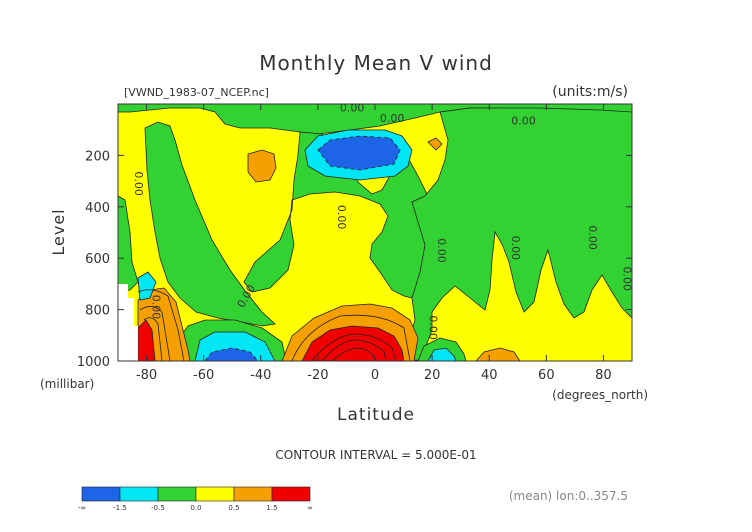  Describe the element at coordinates (128, 322) in the screenshot. I see `field-missing-data` at that location.